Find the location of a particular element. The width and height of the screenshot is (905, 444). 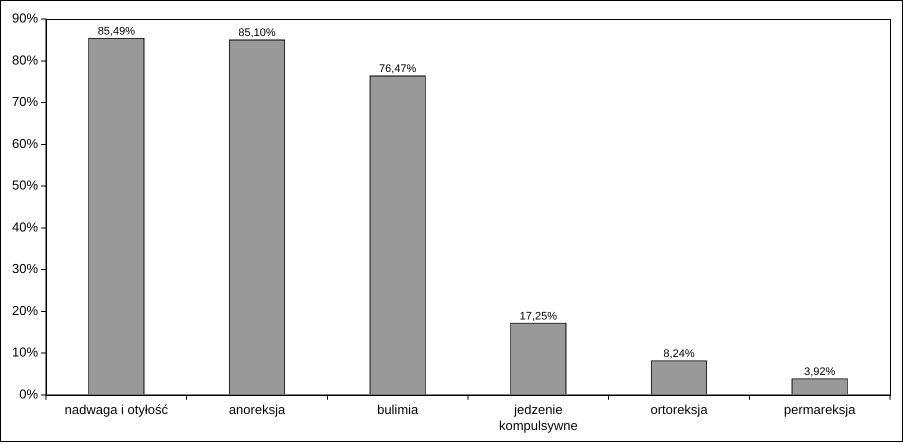

x-tick-label: nadwaga i otyłość is located at coordinates (116, 410).